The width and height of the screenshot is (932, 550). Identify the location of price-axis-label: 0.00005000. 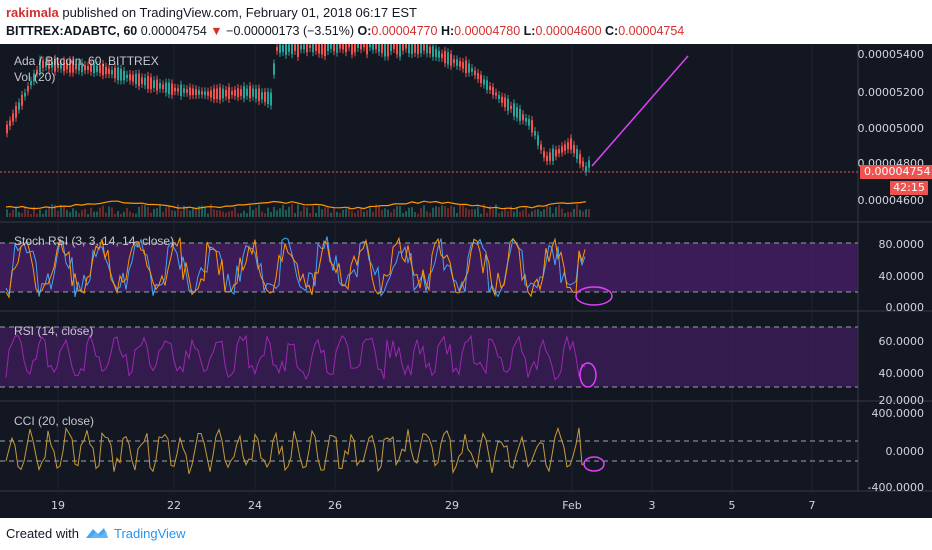
(890, 128).